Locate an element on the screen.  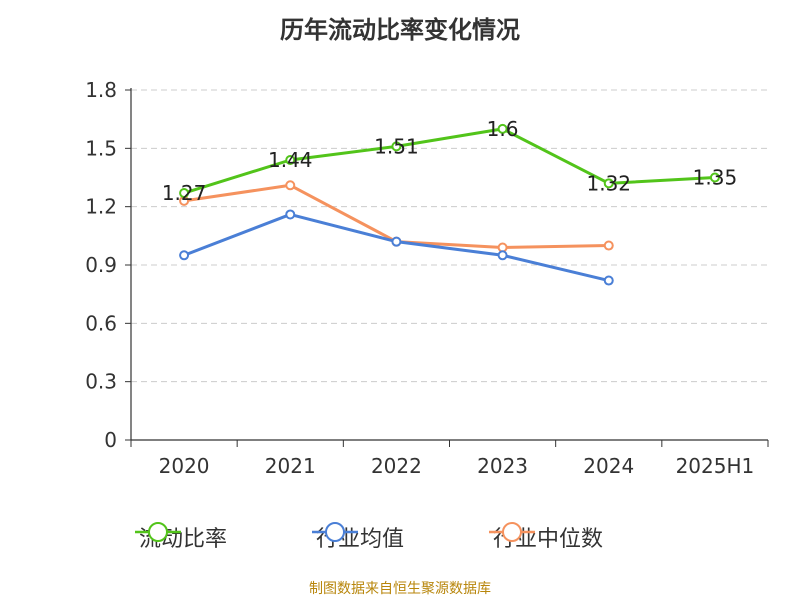
data-label: 1.32 is located at coordinates (608, 183).